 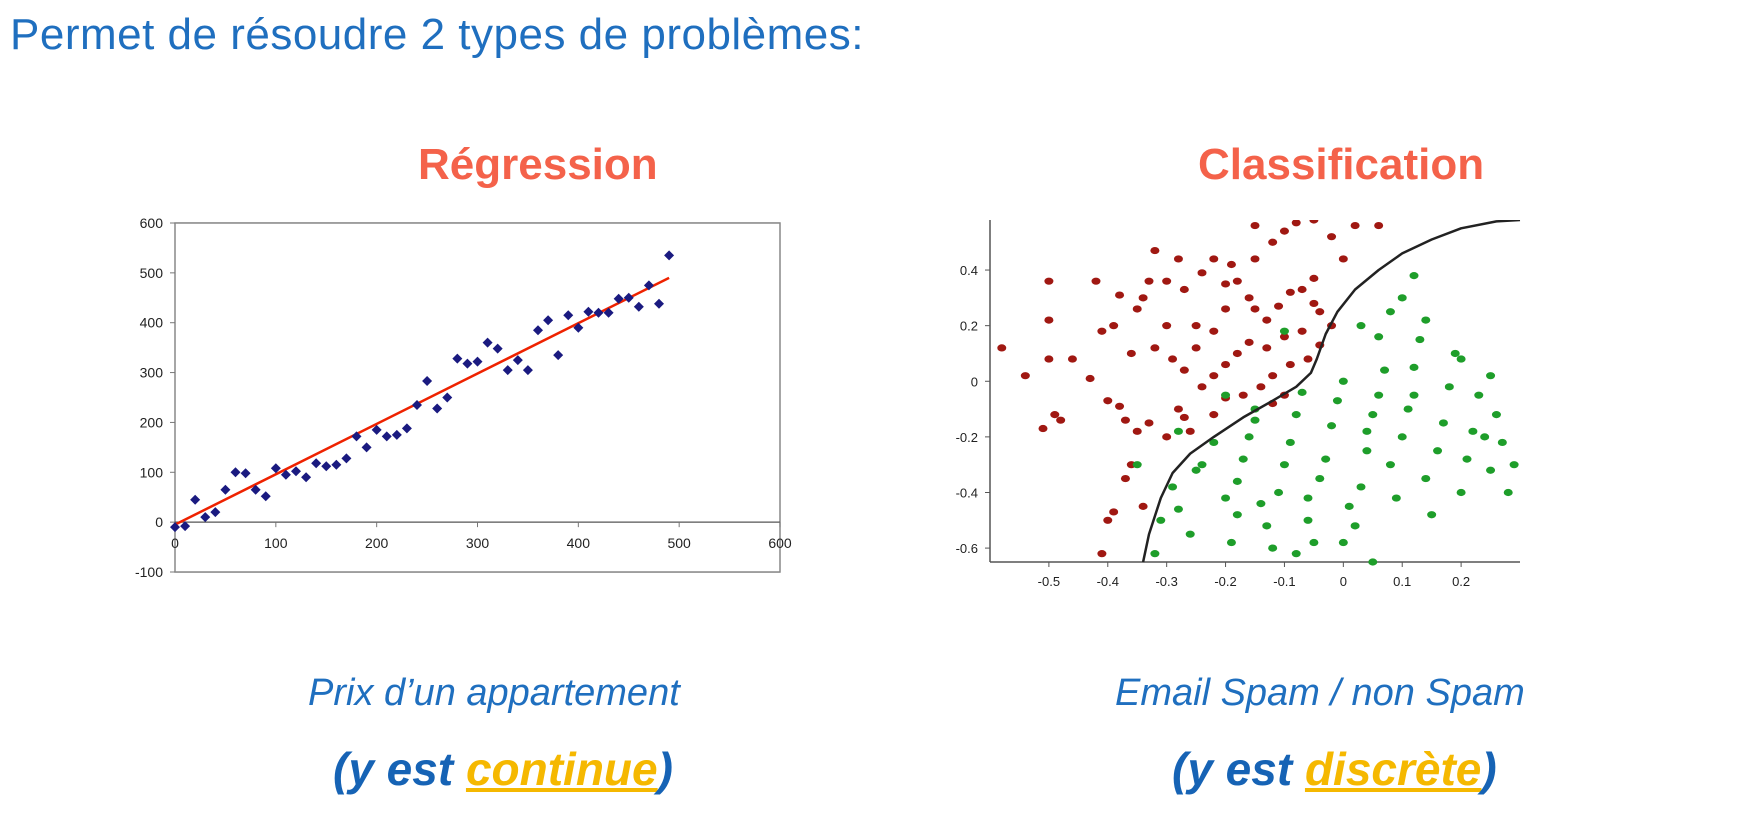 What do you see at coordinates (175, 543) in the screenshot?
I see `regression-x-tick-label: 0` at bounding box center [175, 543].